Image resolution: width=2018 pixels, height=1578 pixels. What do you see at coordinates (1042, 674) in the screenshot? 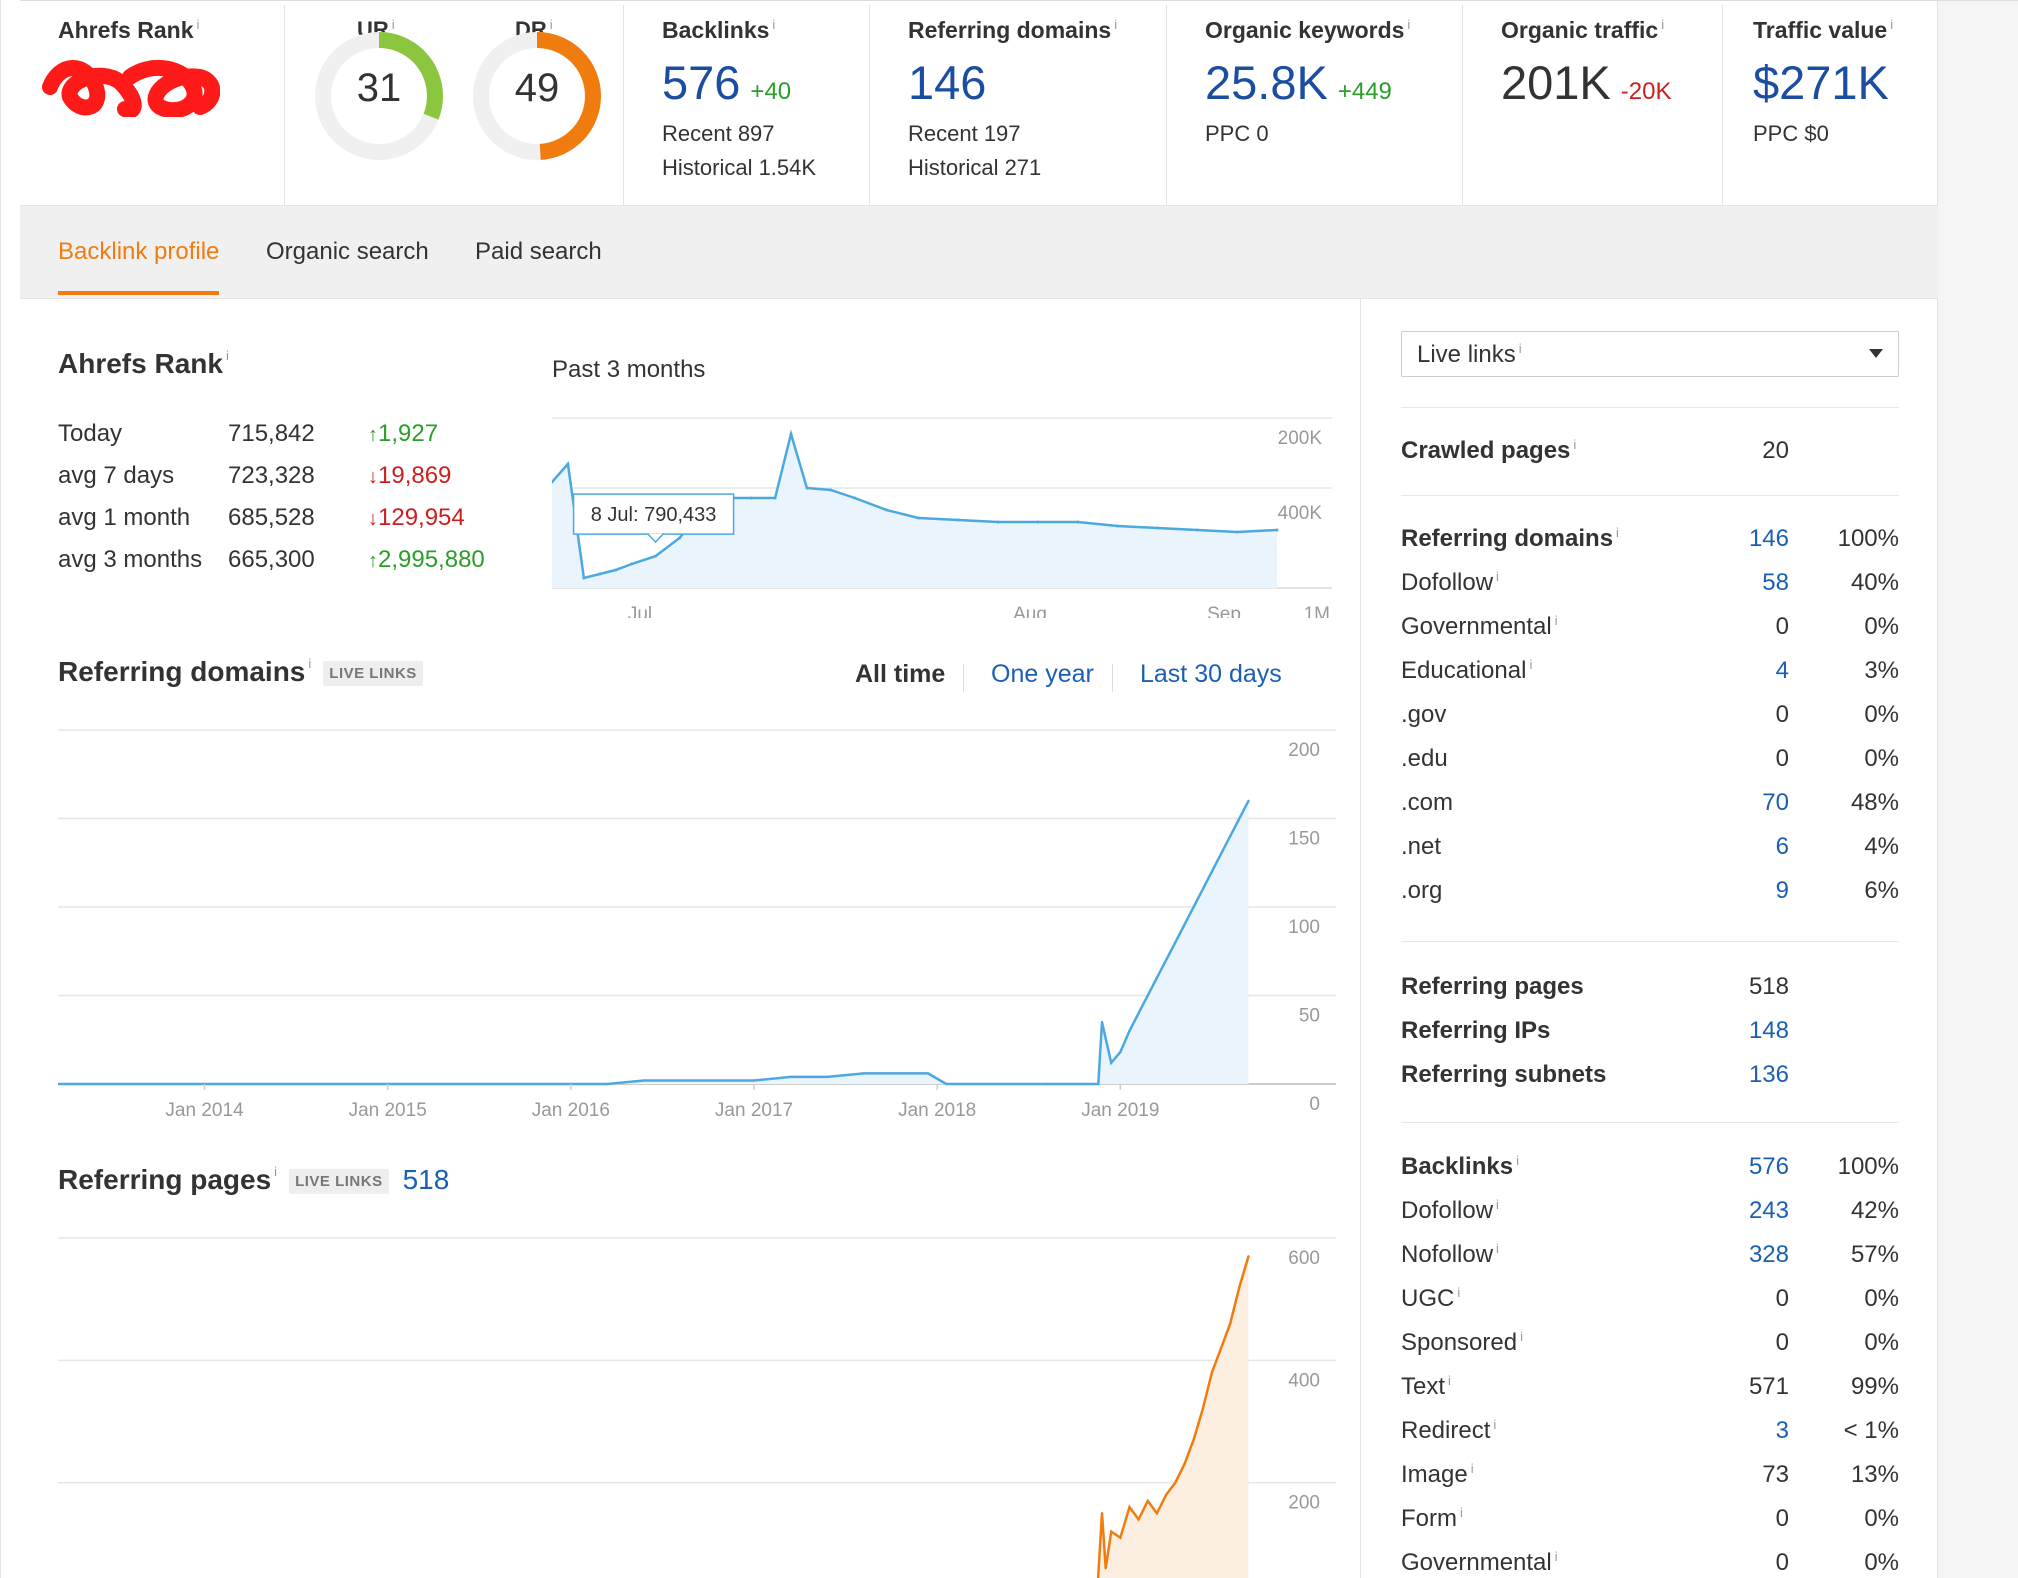
I see `range-one-year: One year` at bounding box center [1042, 674].